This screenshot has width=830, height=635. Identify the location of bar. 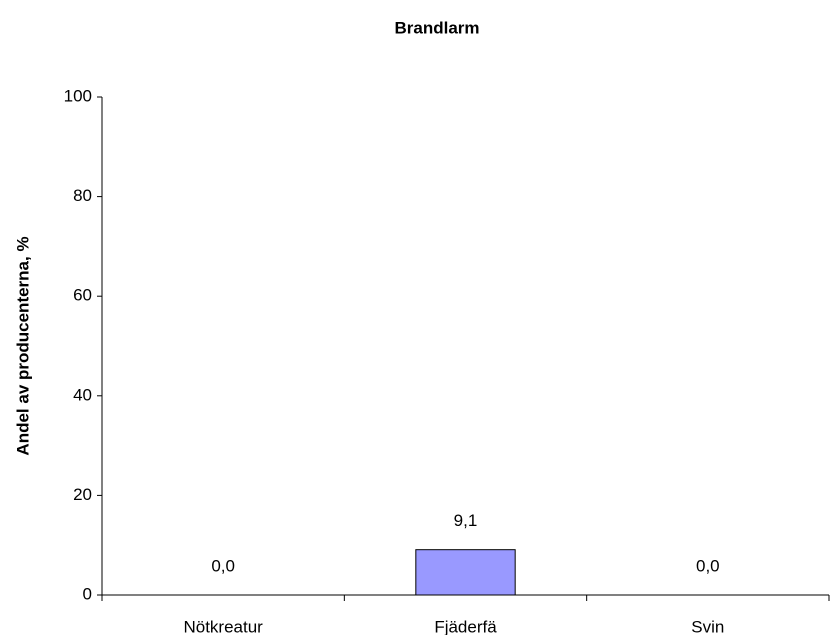
(465, 572).